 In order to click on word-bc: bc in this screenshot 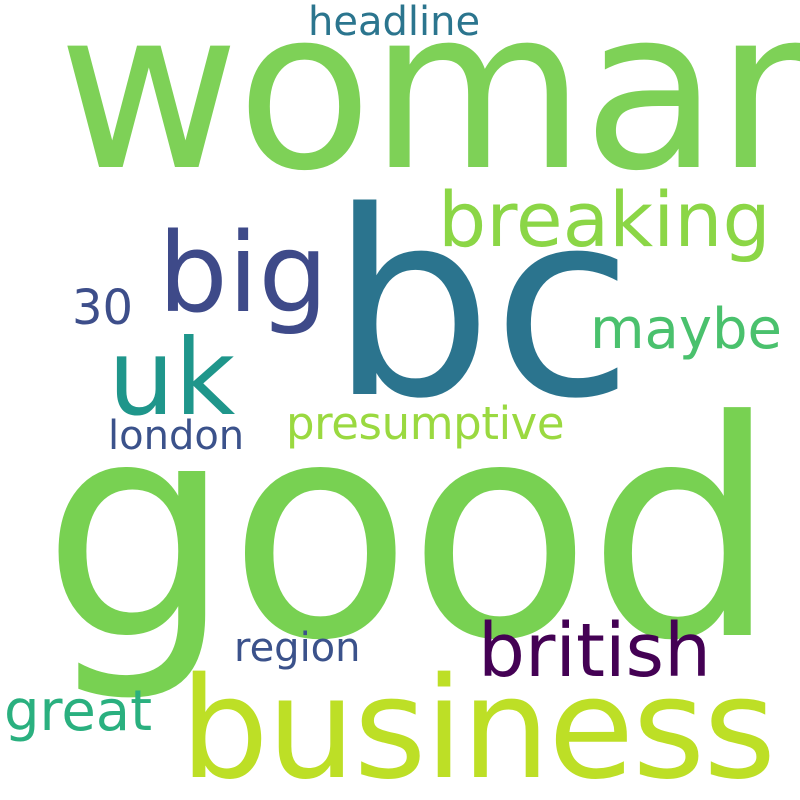, I will do `click(482, 306)`.